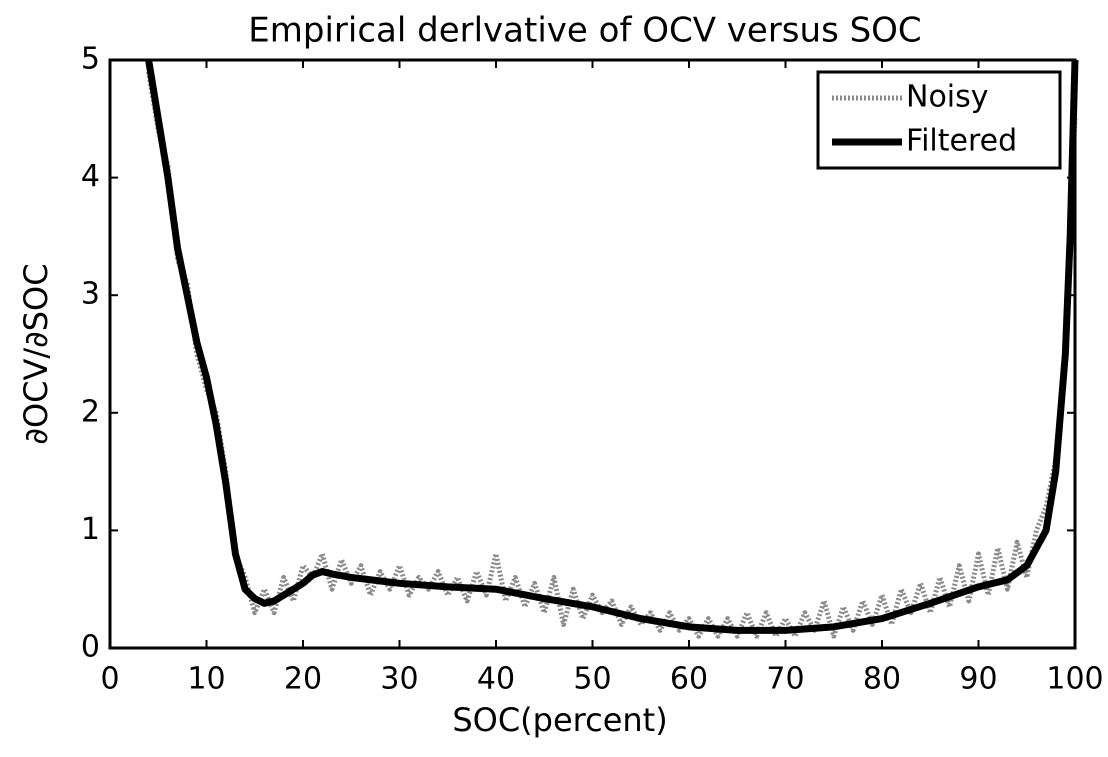 This screenshot has height=757, width=1108. I want to click on x-axis-label: SOC(percent), so click(559, 720).